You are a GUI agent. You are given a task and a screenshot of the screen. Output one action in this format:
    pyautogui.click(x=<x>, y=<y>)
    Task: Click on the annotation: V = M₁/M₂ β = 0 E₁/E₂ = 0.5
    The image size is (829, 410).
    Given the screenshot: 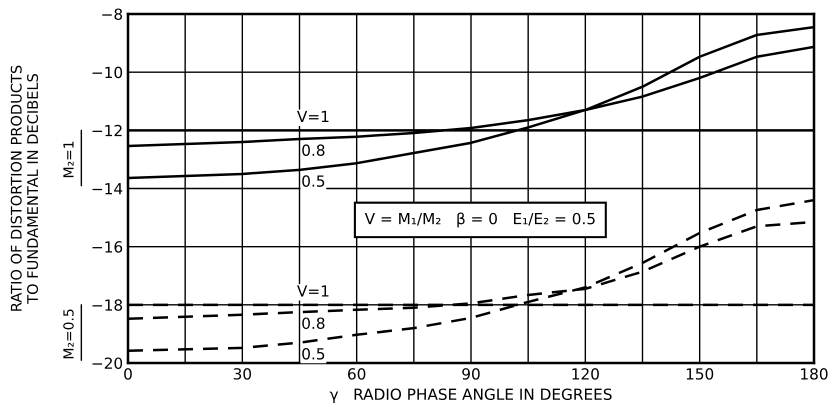 What is the action you would take?
    pyautogui.click(x=479, y=220)
    